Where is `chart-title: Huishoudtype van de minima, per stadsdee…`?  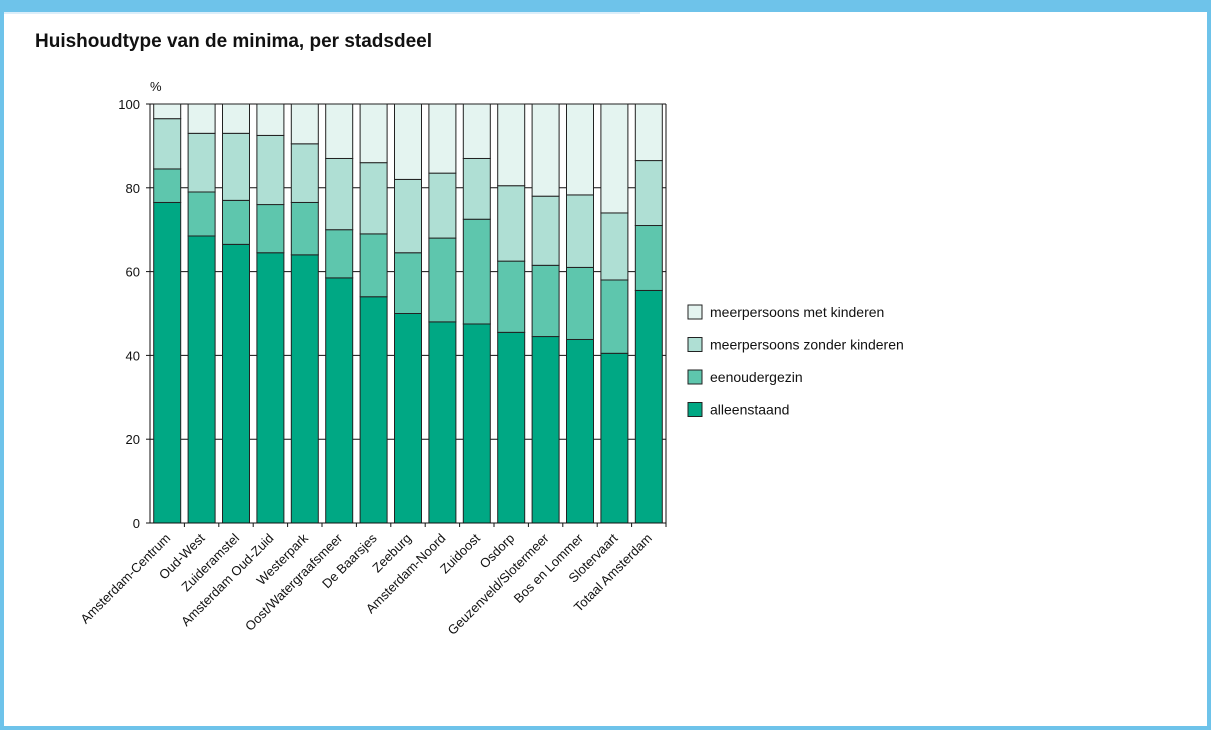 chart-title: Huishoudtype van de minima, per stadsdee… is located at coordinates (233, 41).